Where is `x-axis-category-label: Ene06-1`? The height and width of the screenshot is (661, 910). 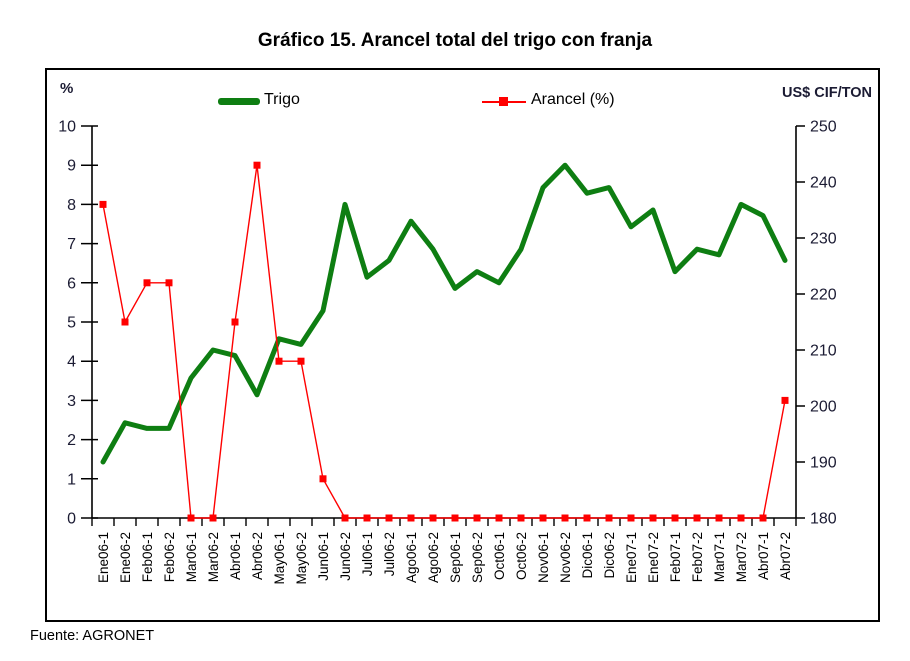
x-axis-category-label: Ene06-1 is located at coordinates (103, 557).